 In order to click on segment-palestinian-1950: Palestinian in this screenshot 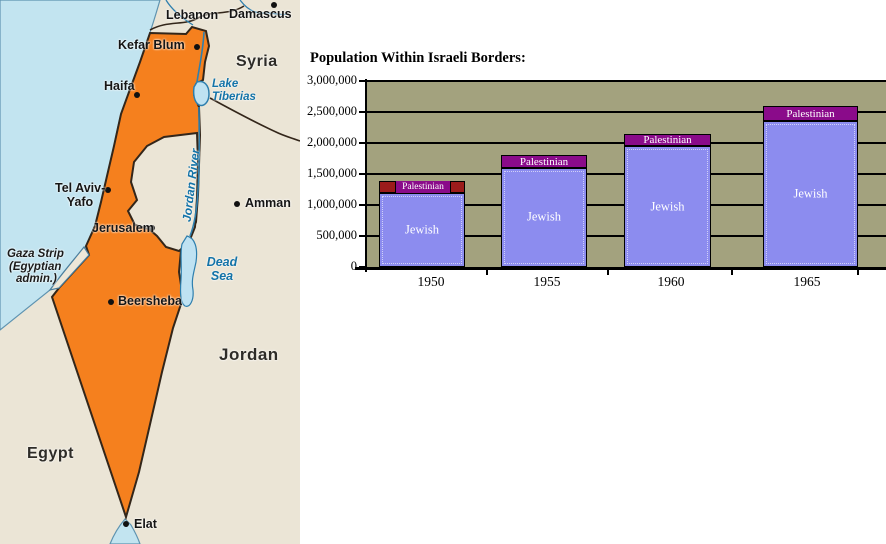, I will do `click(422, 187)`.